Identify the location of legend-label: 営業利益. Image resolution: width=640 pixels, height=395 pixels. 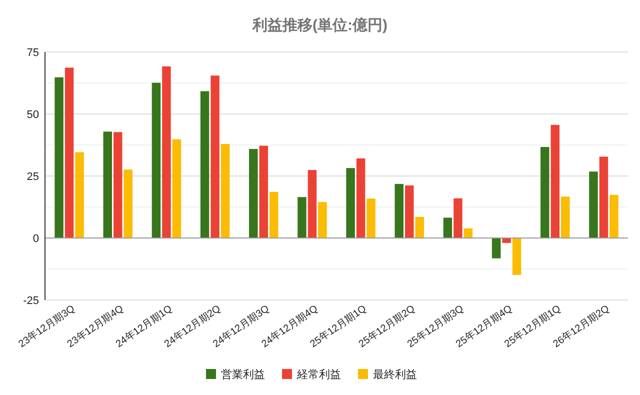
(243, 374).